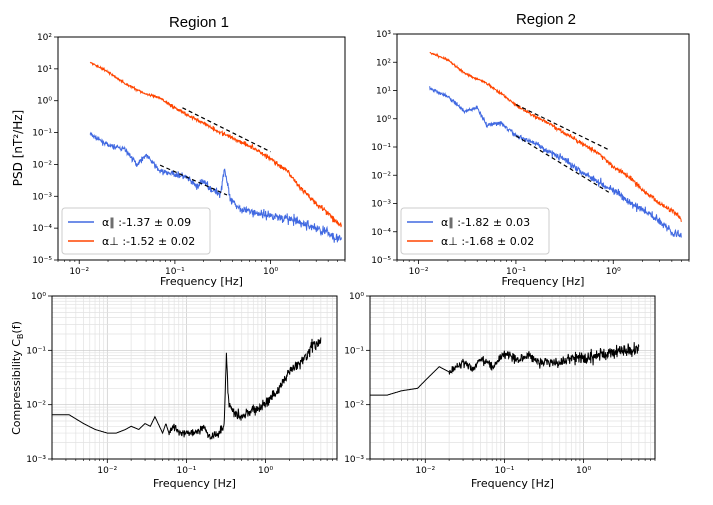  I want to click on legend-label: α⊥ :-1.68 ± 0.02, so click(487, 241).